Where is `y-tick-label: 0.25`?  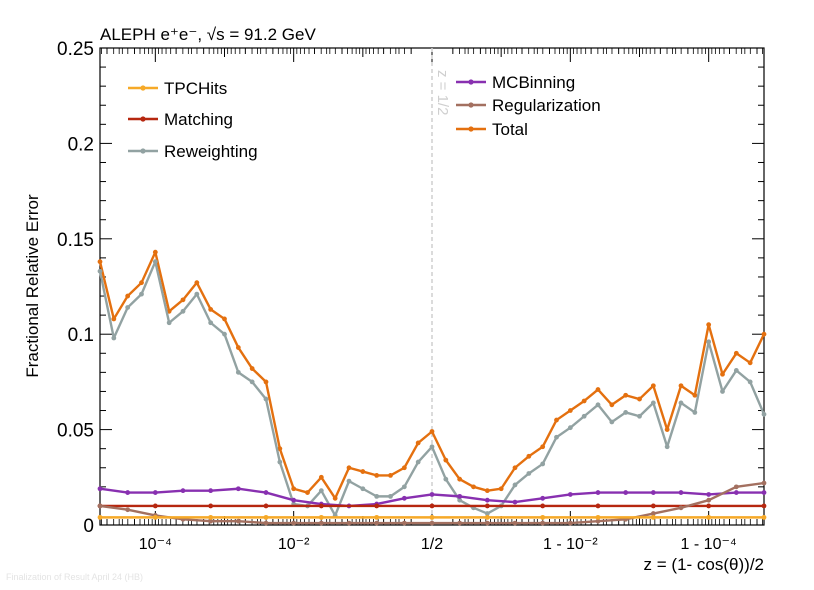
y-tick-label: 0.25 is located at coordinates (75, 49).